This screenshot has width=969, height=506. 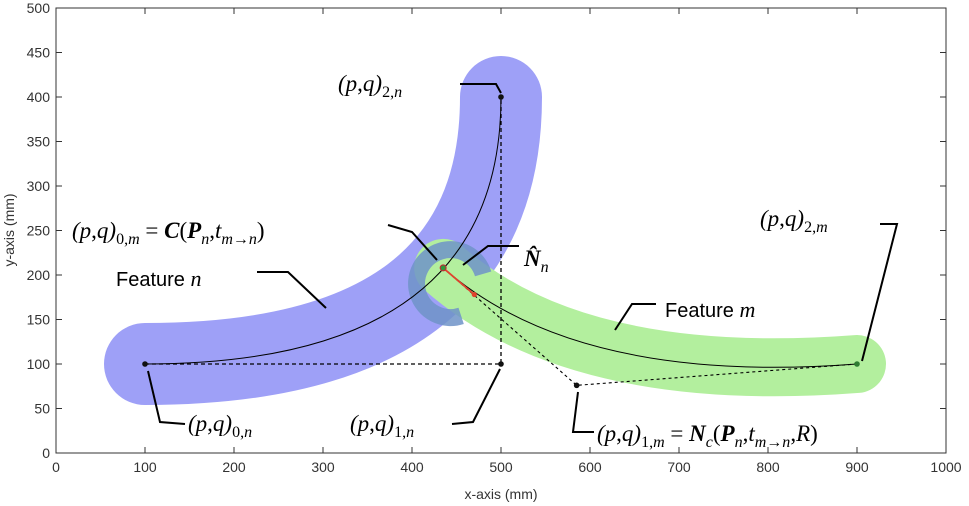 What do you see at coordinates (39, 8) in the screenshot?
I see `y-tick-label: 500` at bounding box center [39, 8].